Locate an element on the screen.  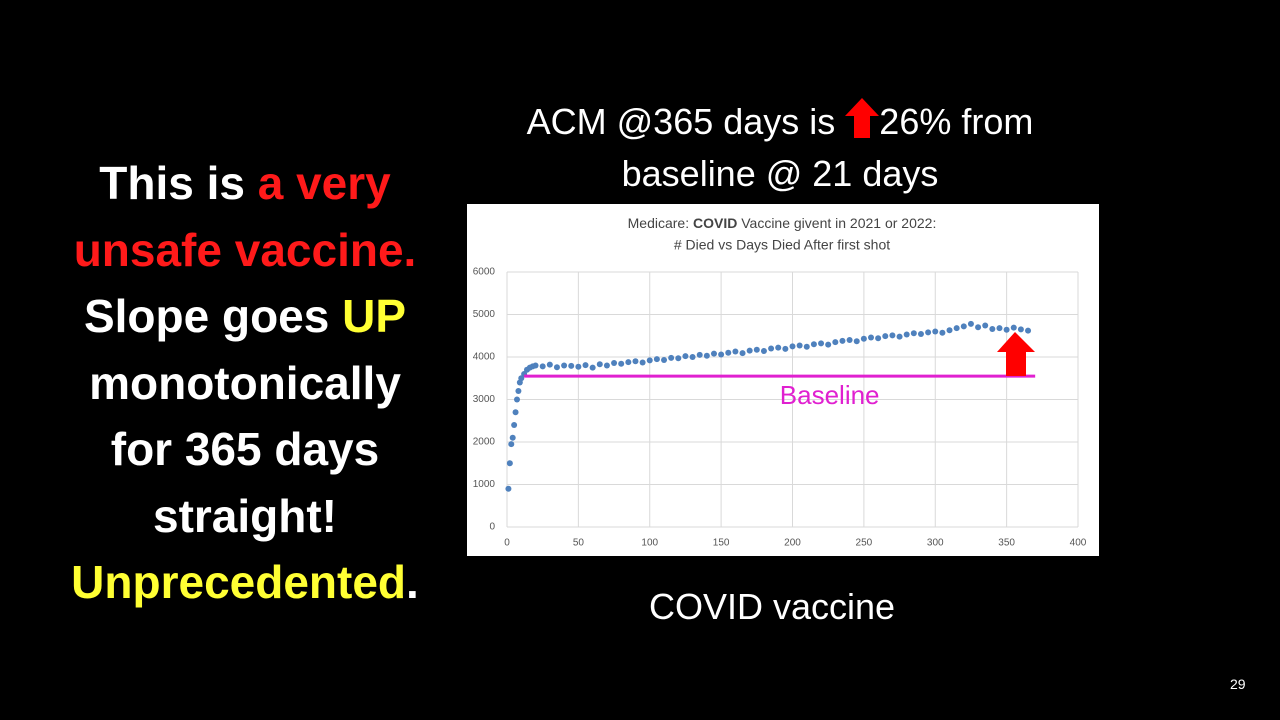
text: straight! is located at coordinates (245, 515).